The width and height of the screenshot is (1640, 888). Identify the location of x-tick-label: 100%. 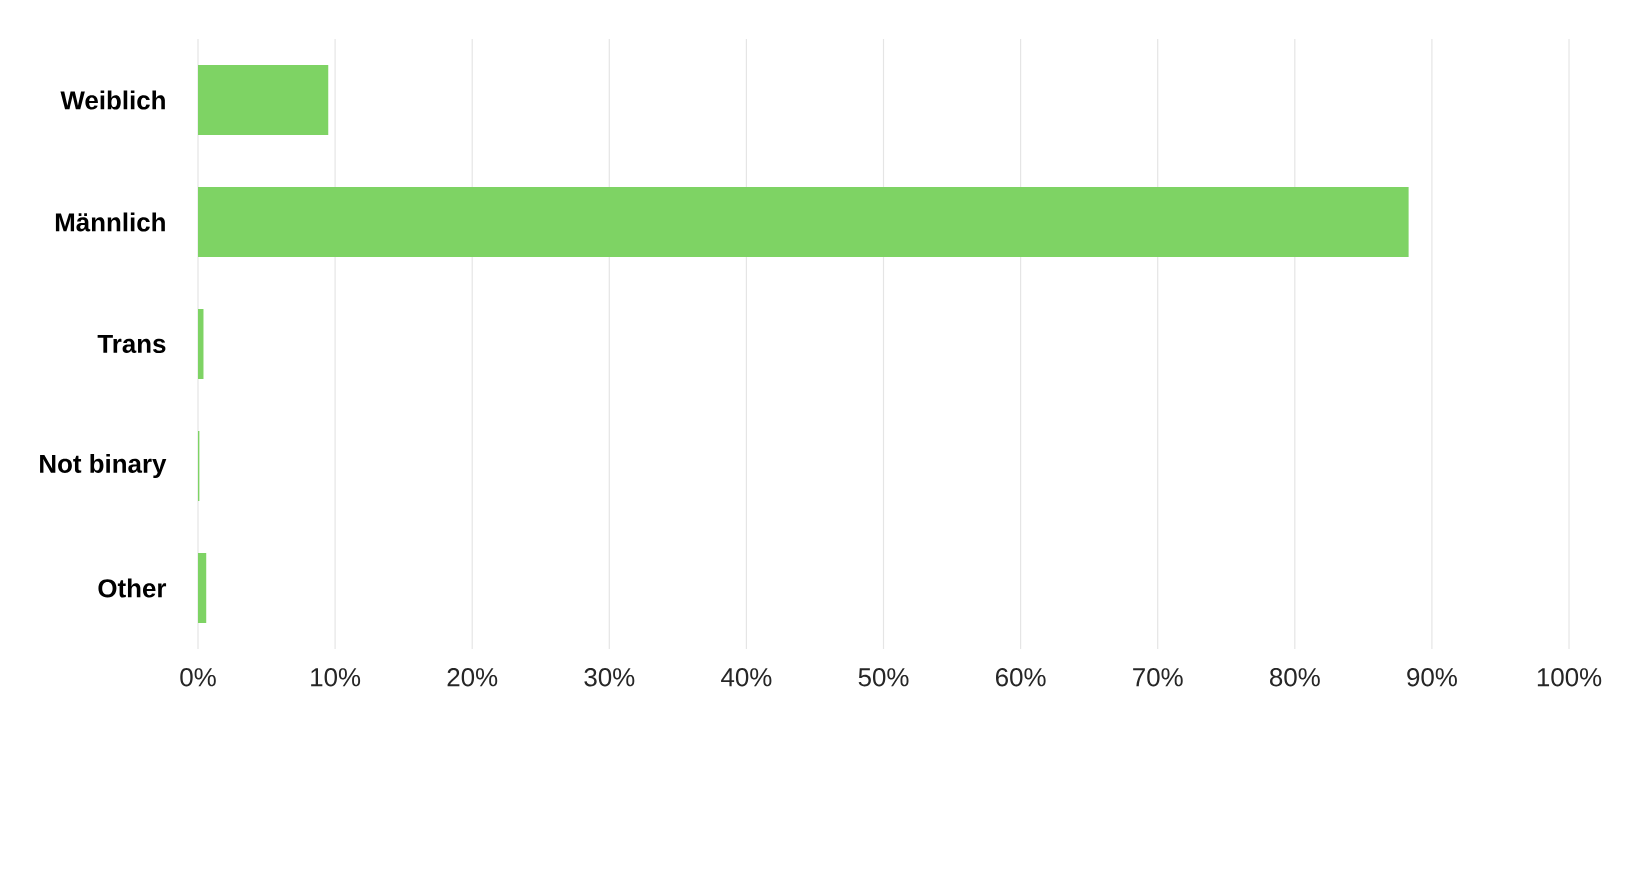
(1569, 677).